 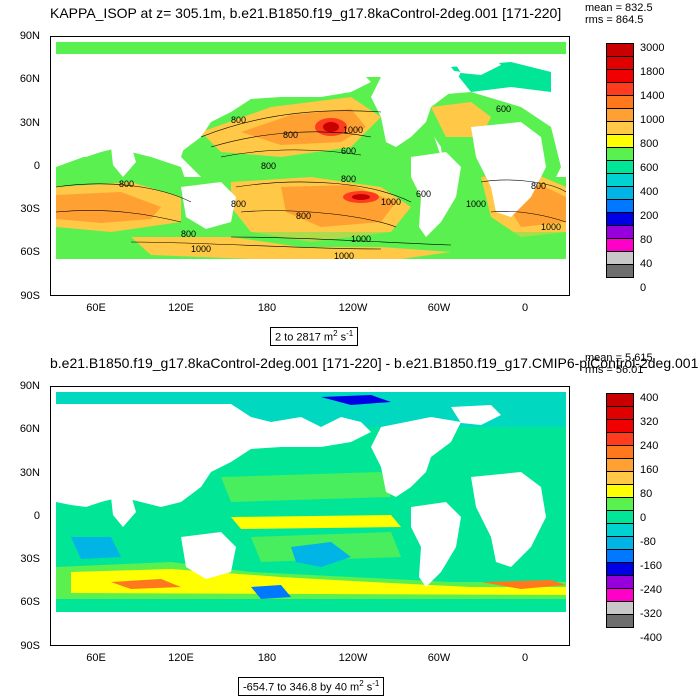 What do you see at coordinates (652, 72) in the screenshot?
I see `colorbar-label: 1800` at bounding box center [652, 72].